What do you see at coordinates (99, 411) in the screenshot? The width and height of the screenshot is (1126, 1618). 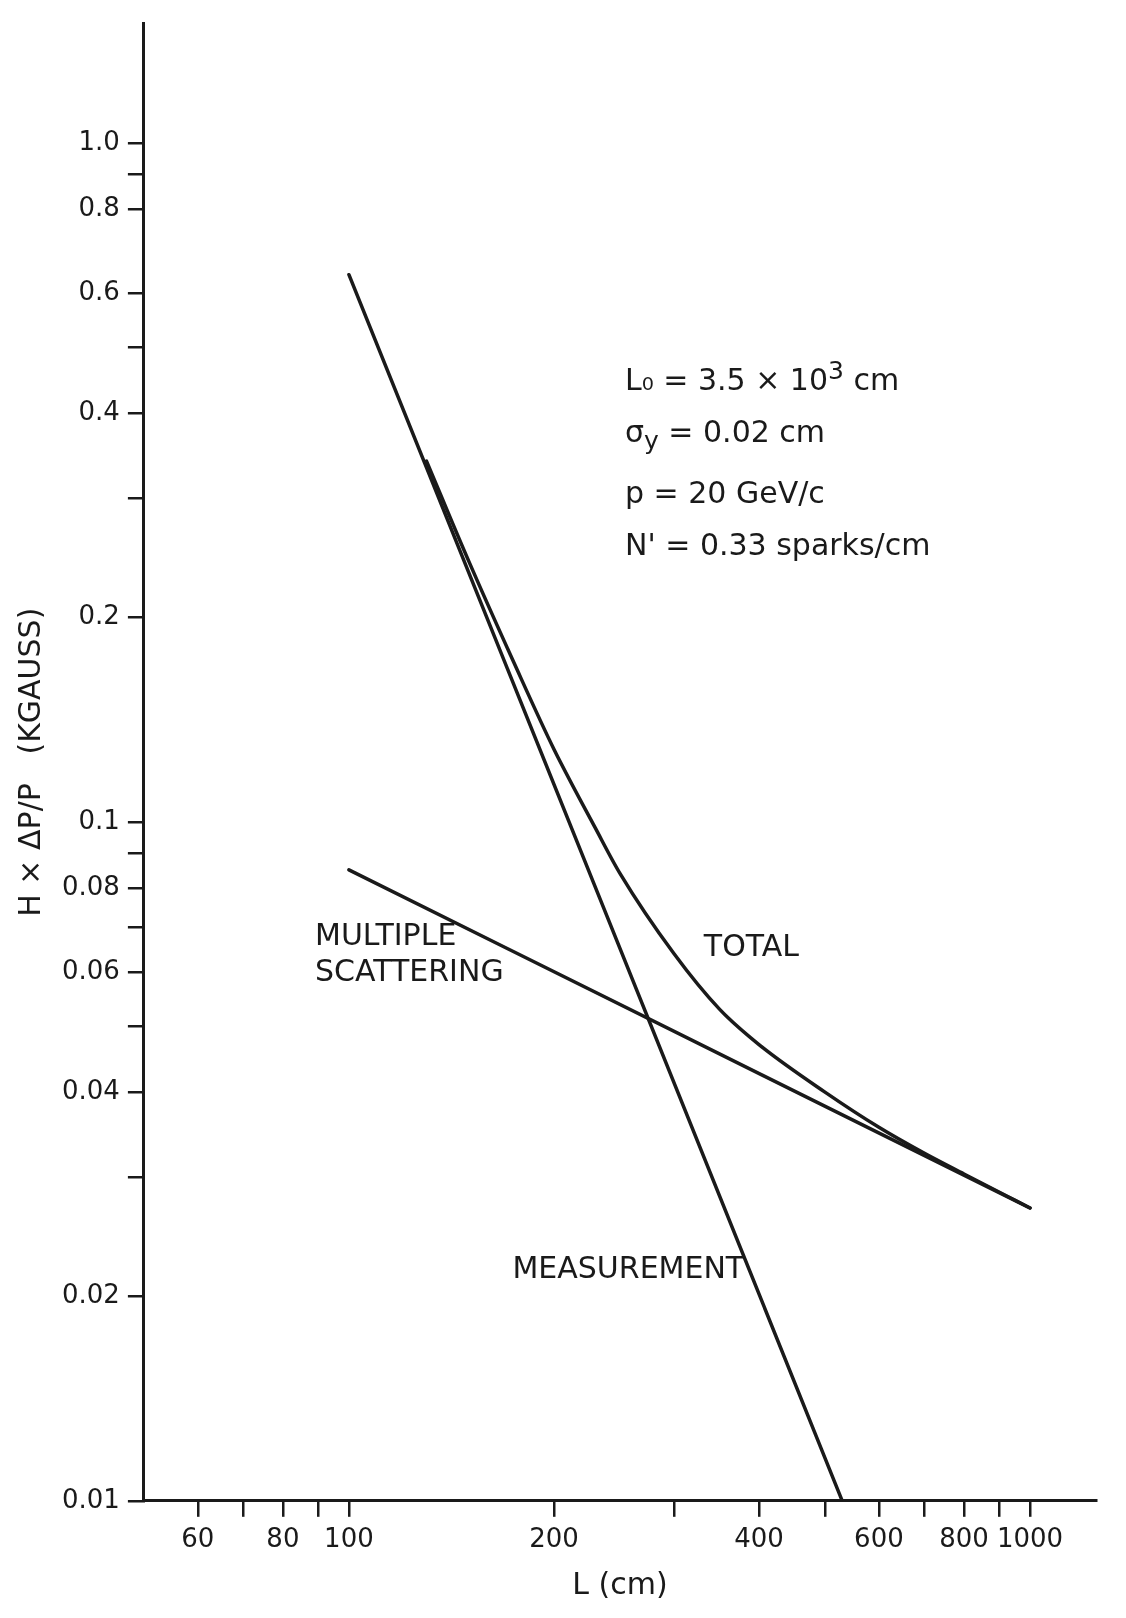 I see `y-tick-label: 0.4` at bounding box center [99, 411].